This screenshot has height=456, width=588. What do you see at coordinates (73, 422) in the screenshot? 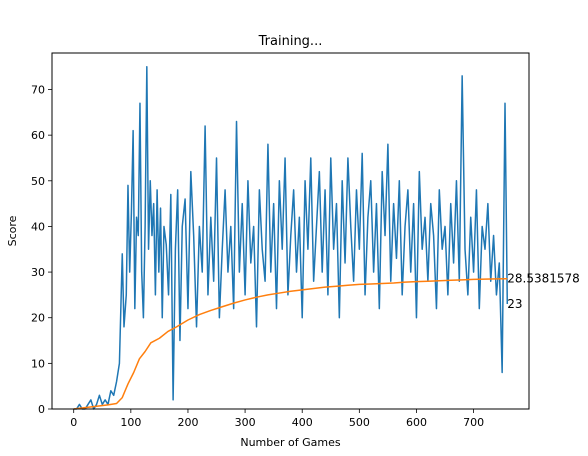
I see `x-tick-label: 0` at bounding box center [73, 422].